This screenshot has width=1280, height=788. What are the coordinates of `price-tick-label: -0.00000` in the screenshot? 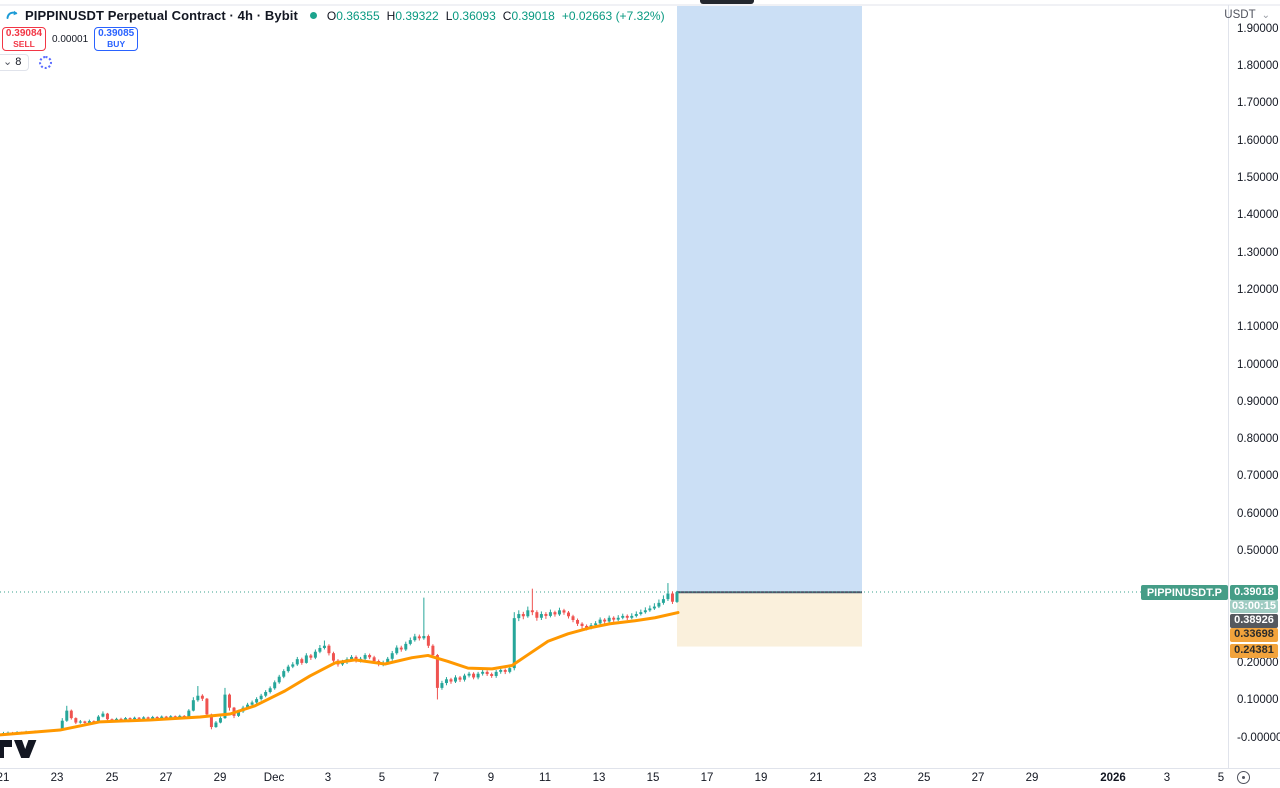 It's located at (1258, 737).